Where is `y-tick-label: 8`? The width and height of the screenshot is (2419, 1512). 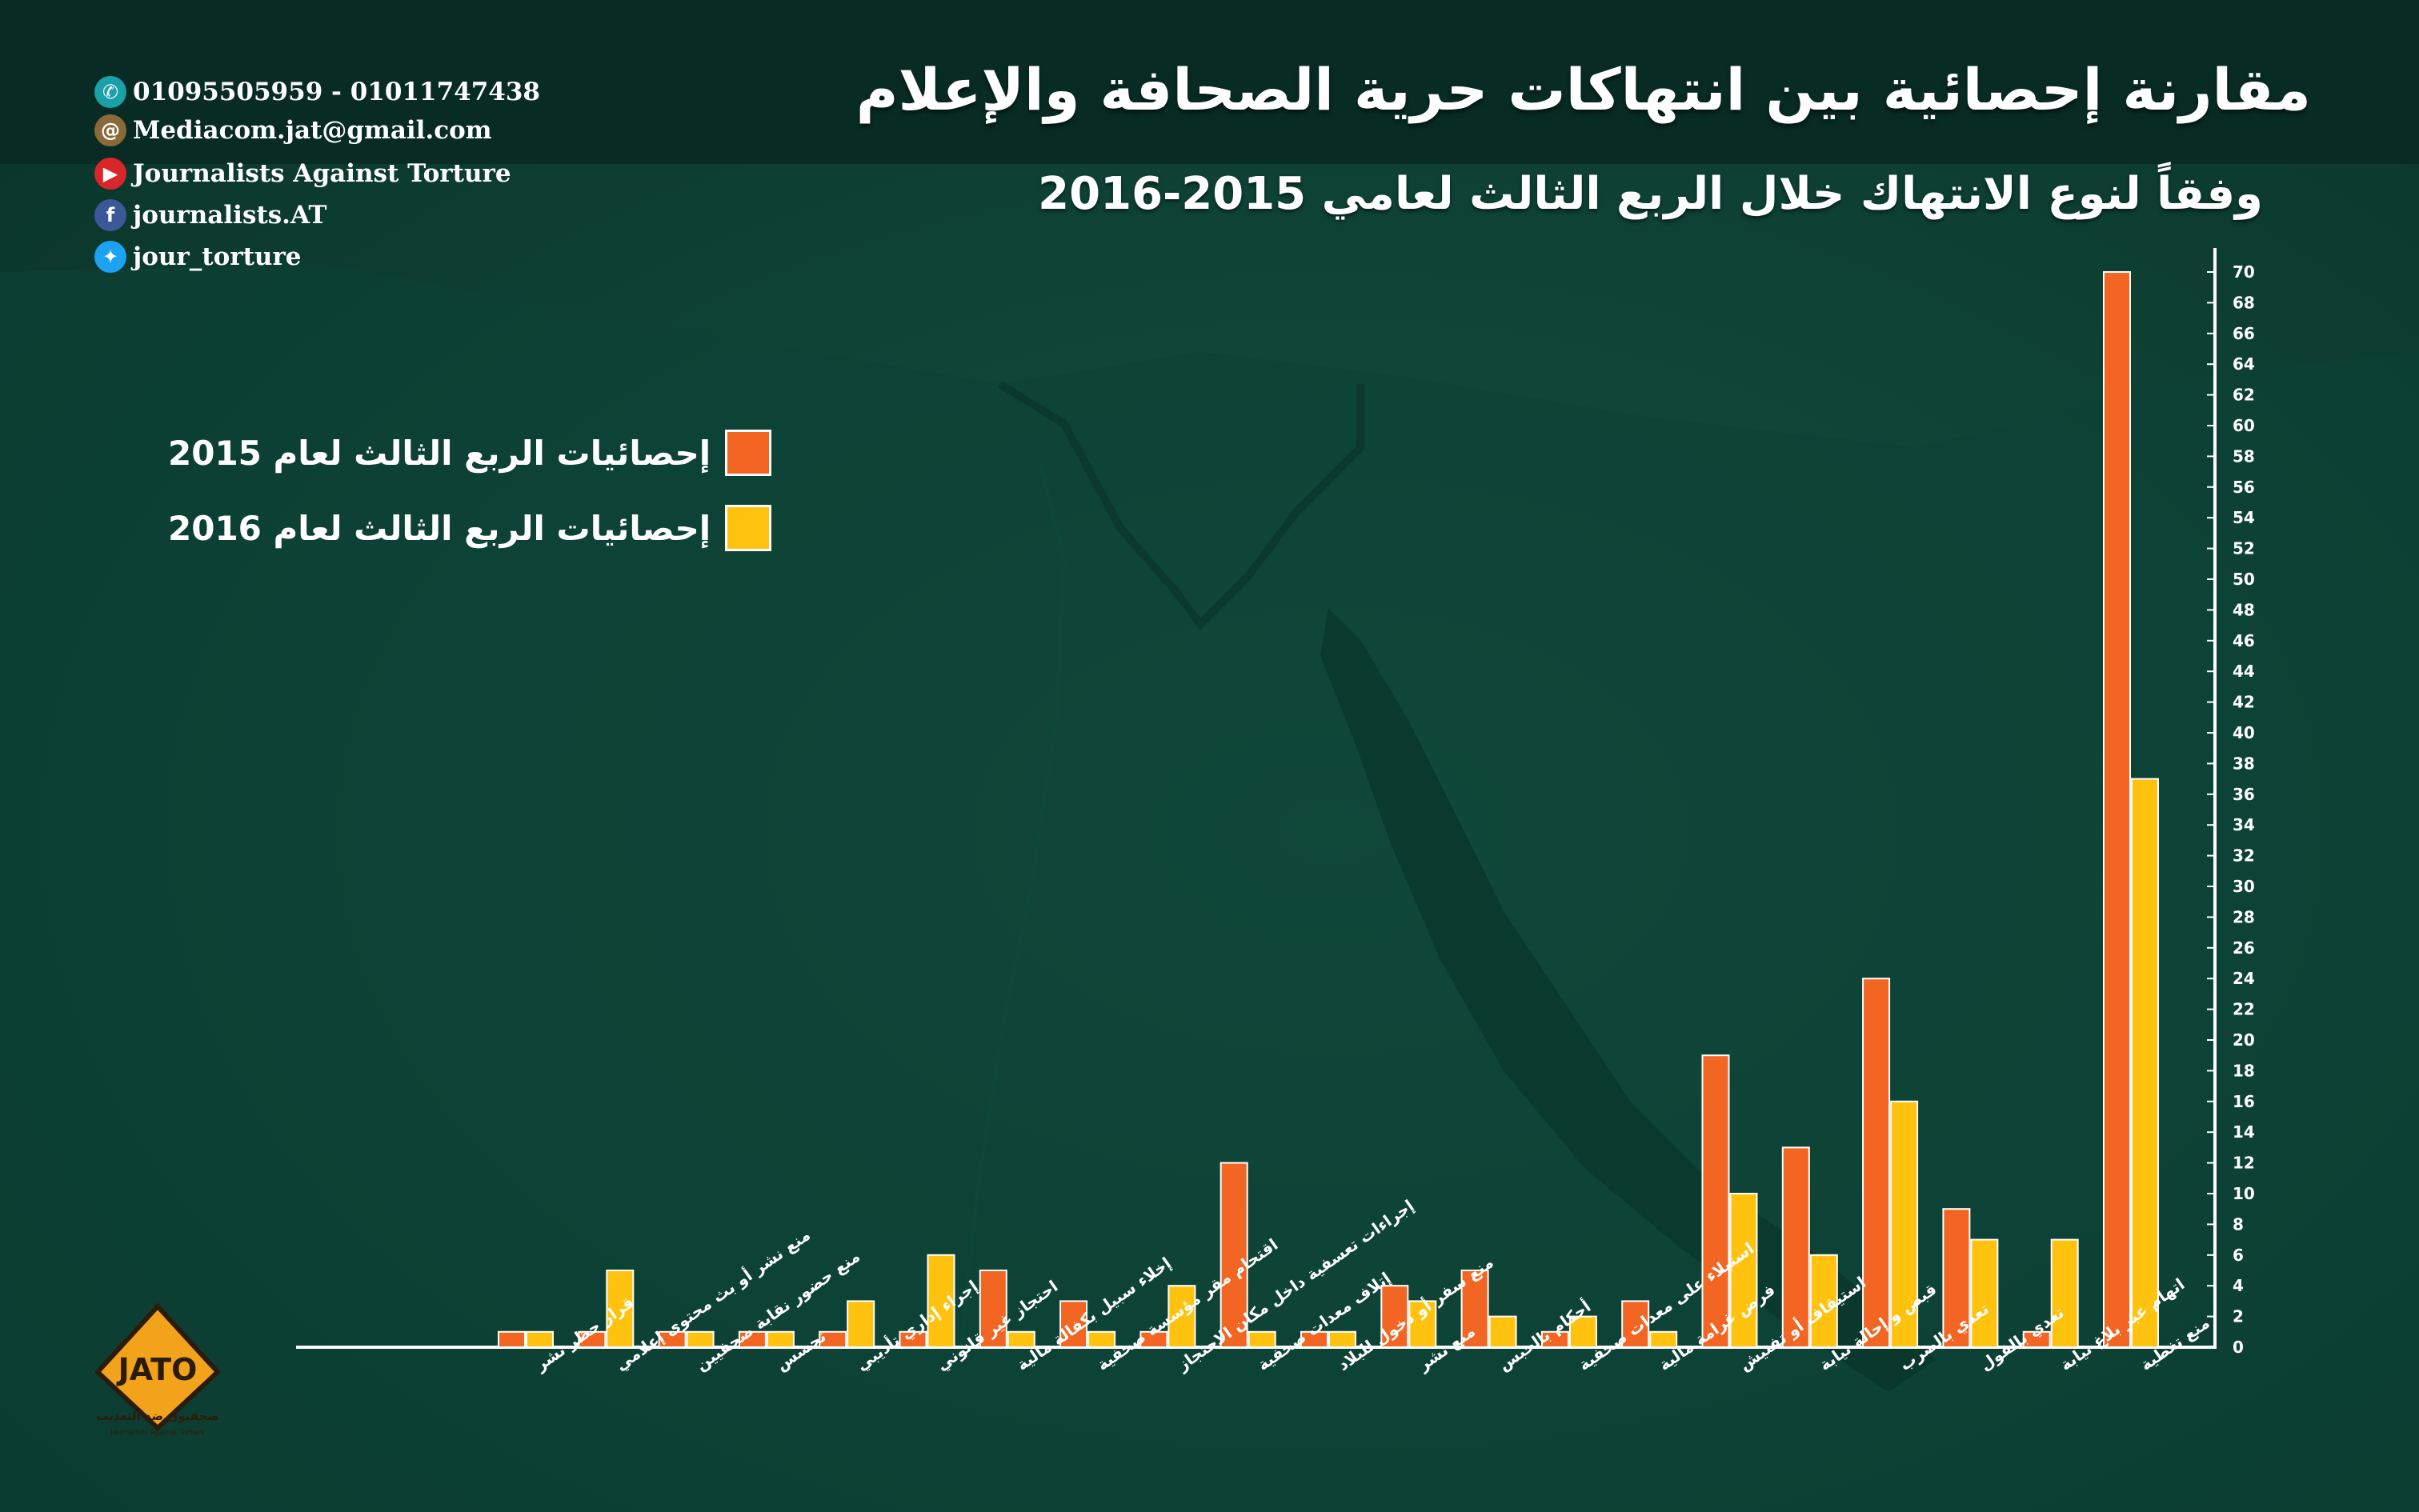
y-tick-label: 8 is located at coordinates (2238, 1224).